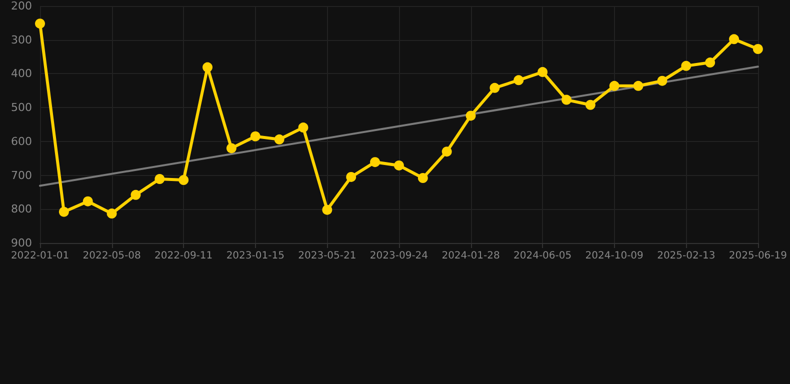  What do you see at coordinates (471, 256) in the screenshot?
I see `x-tick-label: 2024-01-28` at bounding box center [471, 256].